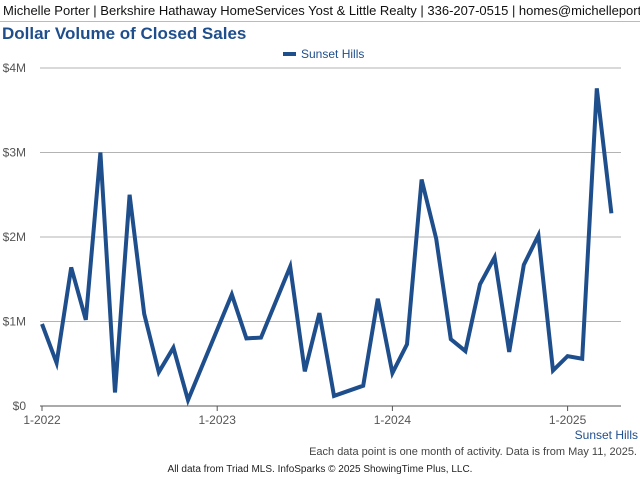  Describe the element at coordinates (42, 420) in the screenshot. I see `x-tick-label-0: 1-2022` at that location.